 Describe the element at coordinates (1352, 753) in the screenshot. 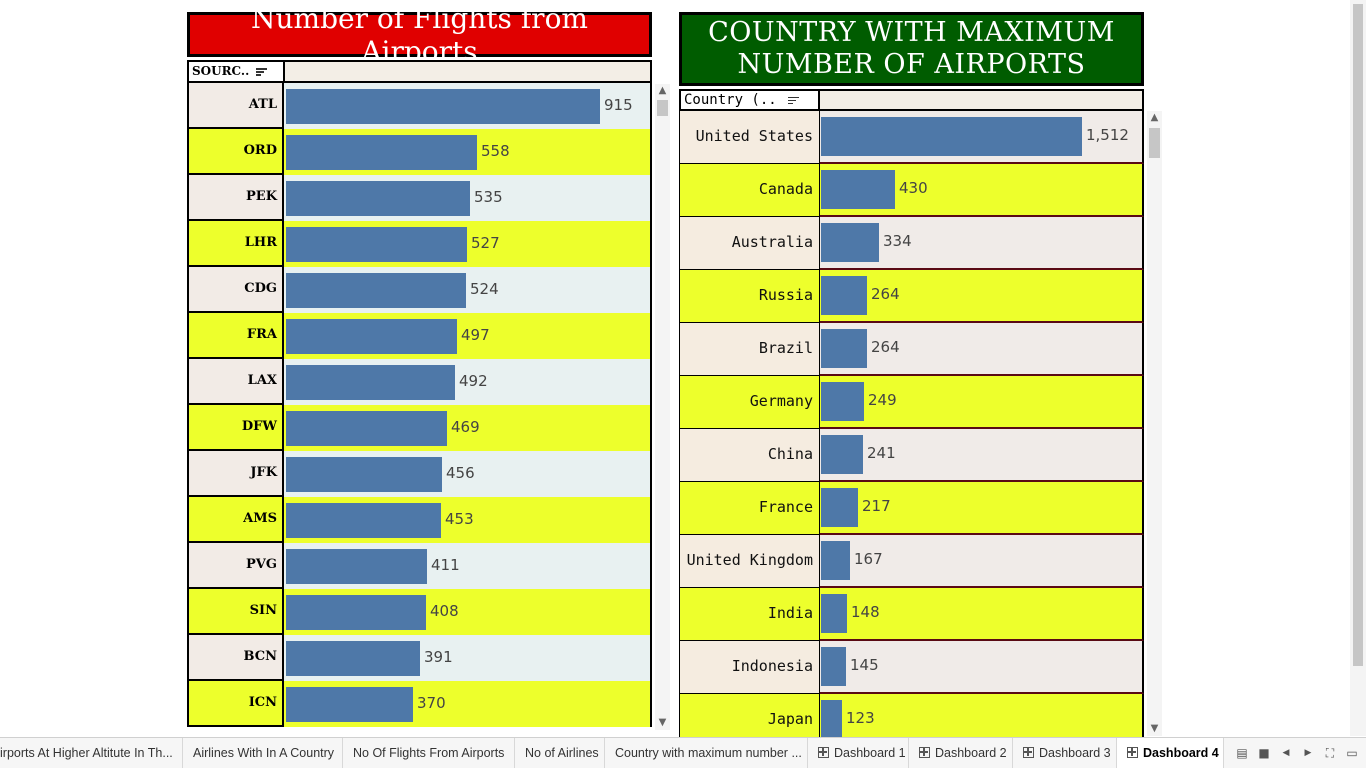

I see `presentation-mode-icon: ▭` at that location.